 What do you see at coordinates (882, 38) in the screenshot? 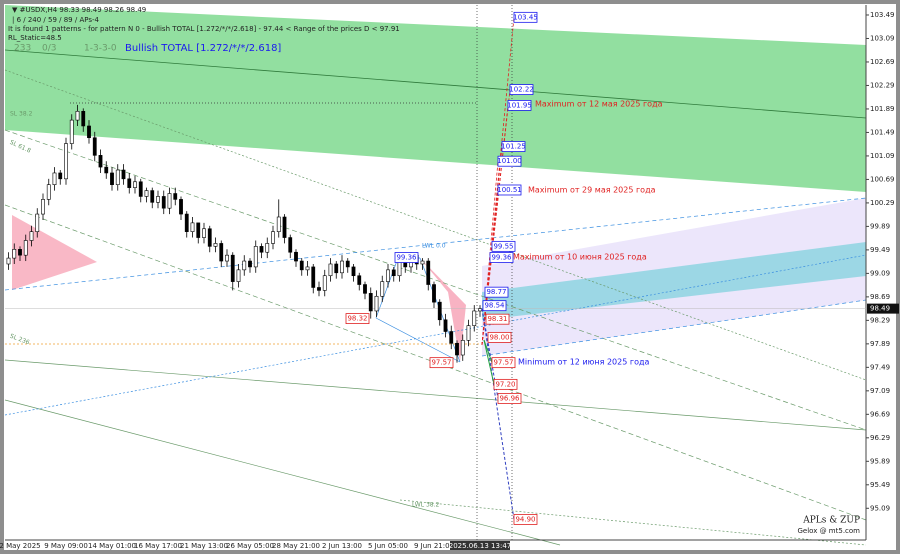
I see `y-tick-label: 103.09` at bounding box center [882, 38].